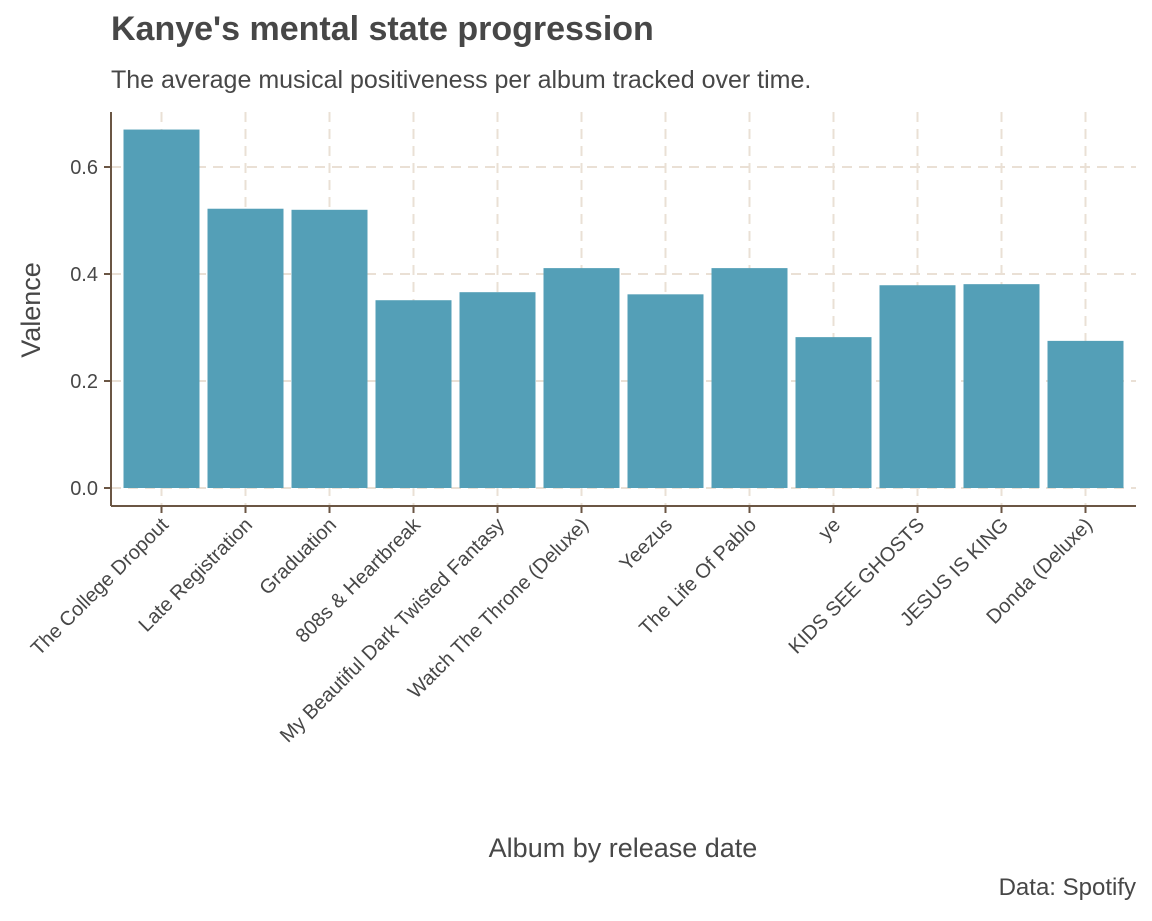 The width and height of the screenshot is (1152, 921). I want to click on y-tick-labels: 0.0 0.2 0.4 0.6, so click(84, 328).